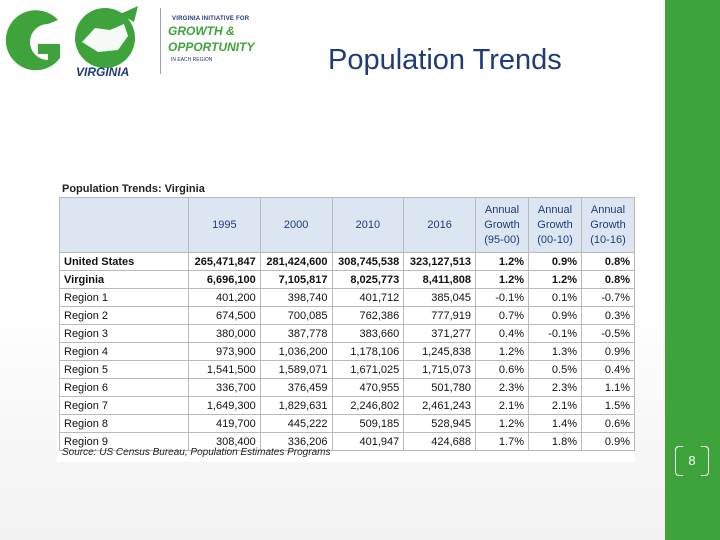  What do you see at coordinates (224, 297) in the screenshot?
I see `table-cell: 401,200` at bounding box center [224, 297].